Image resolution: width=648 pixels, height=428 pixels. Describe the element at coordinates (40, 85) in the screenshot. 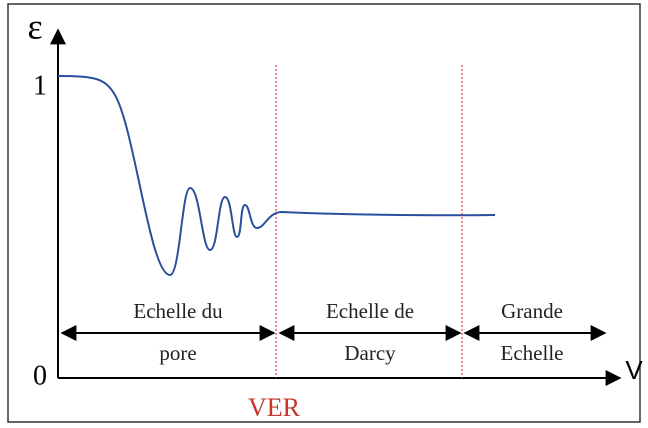

I see `y-tick-label: 1` at that location.